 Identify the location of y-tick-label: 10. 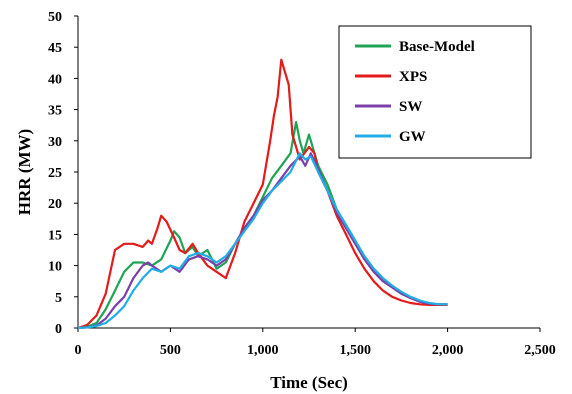
(55, 267).